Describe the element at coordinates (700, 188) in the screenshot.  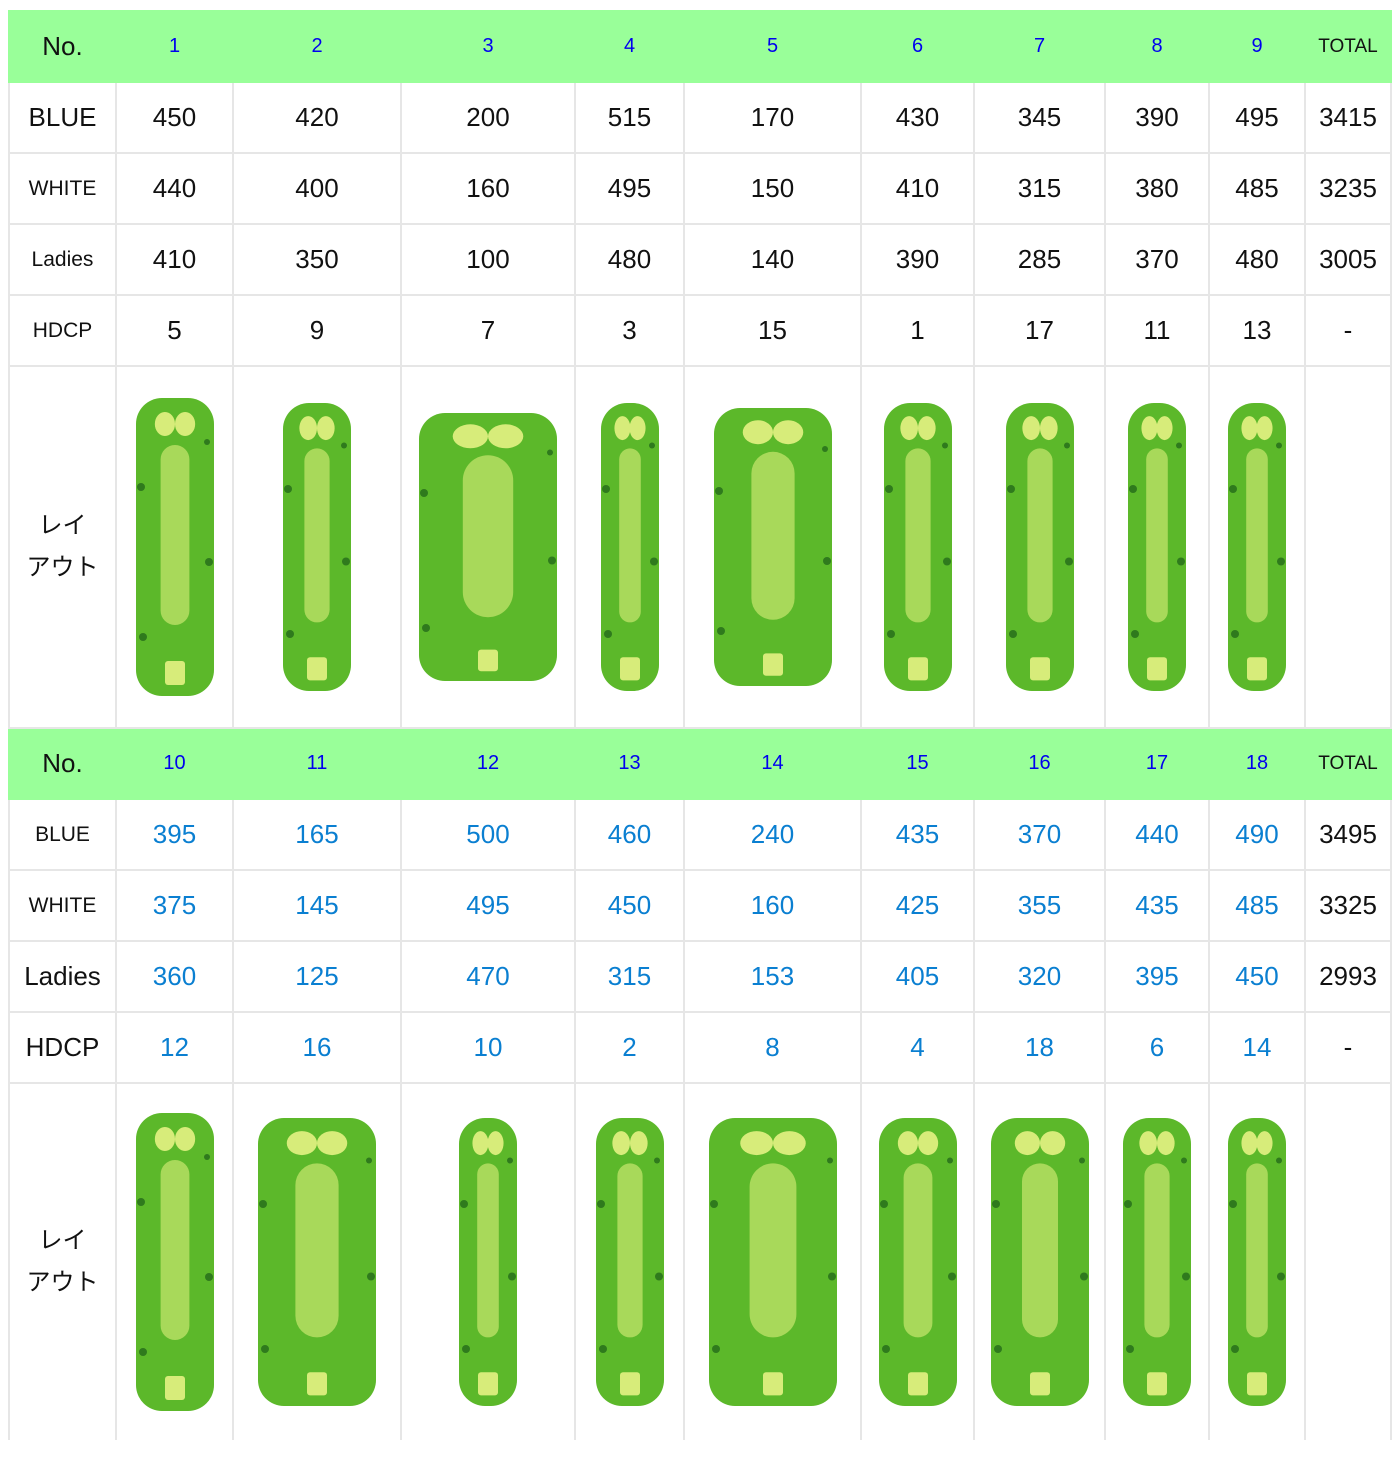
I see `white-tee-row: WHITE 440 400 160 495 150 410 315 380 485 3235` at that location.